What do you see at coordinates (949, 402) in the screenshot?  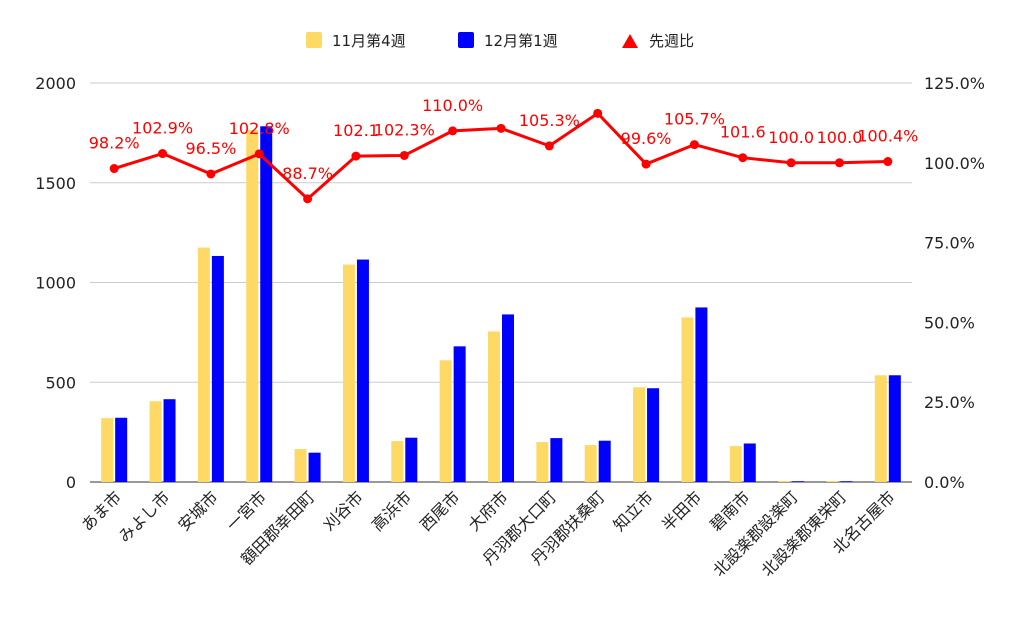 I see `right-tick-label: 25.0%` at bounding box center [949, 402].